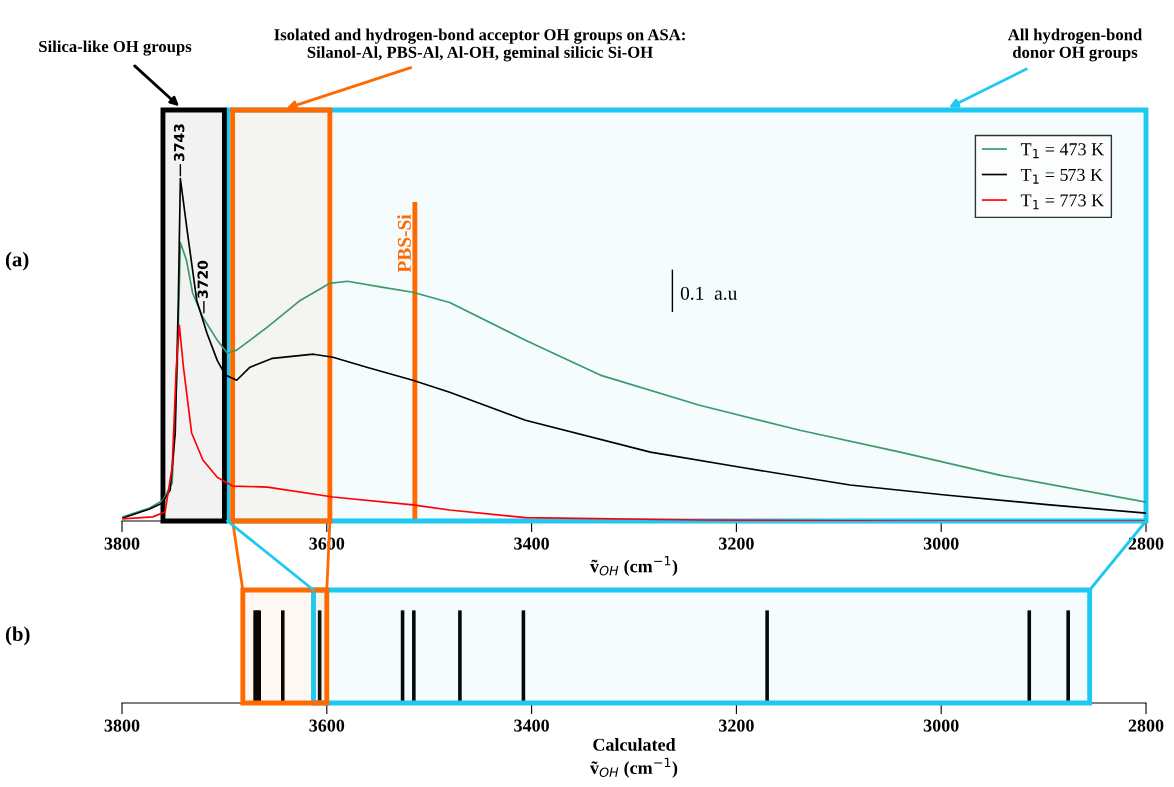  I want to click on legend-label: T$_{1}$ = 773 K, so click(1062, 202).